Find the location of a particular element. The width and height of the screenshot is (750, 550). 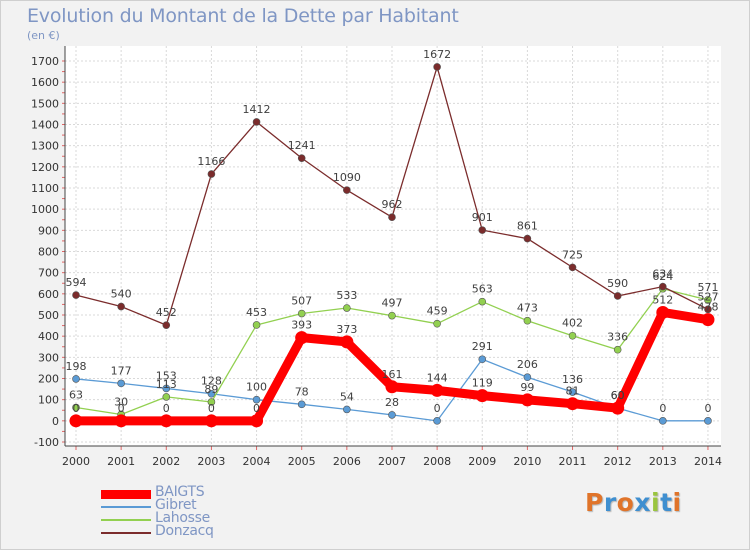

data-label: 563 is located at coordinates (482, 289).